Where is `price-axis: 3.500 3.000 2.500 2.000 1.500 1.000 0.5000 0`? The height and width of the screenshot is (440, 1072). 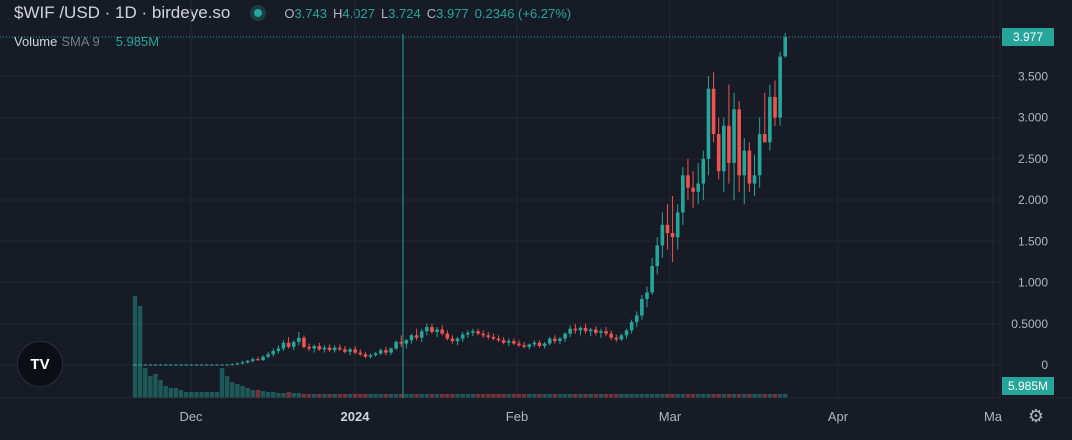 price-axis: 3.500 3.000 2.500 2.000 1.500 1.000 0.5000 0 is located at coordinates (1023, 199).